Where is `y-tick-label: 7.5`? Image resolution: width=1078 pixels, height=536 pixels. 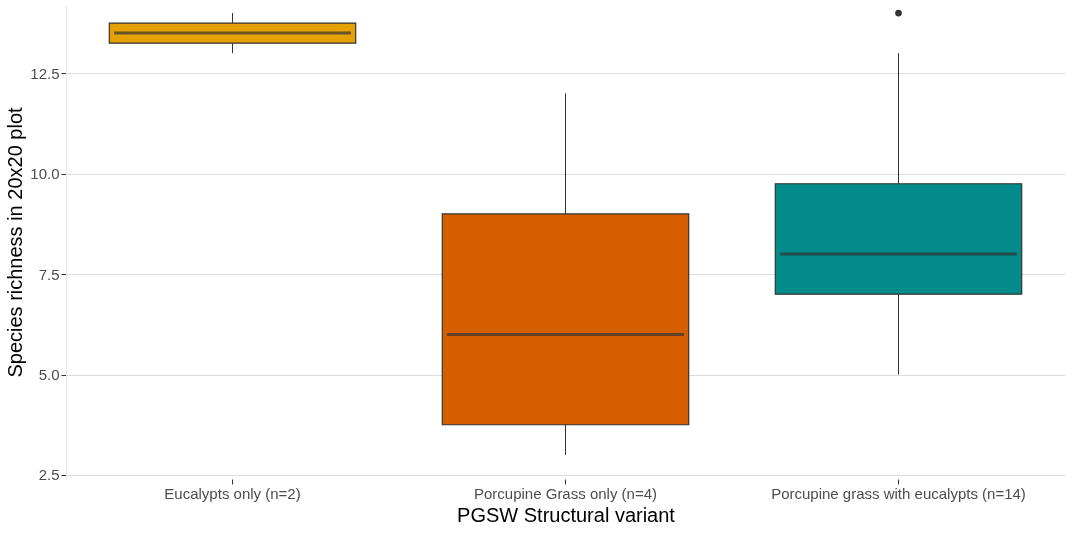
y-tick-label: 7.5 is located at coordinates (49, 274).